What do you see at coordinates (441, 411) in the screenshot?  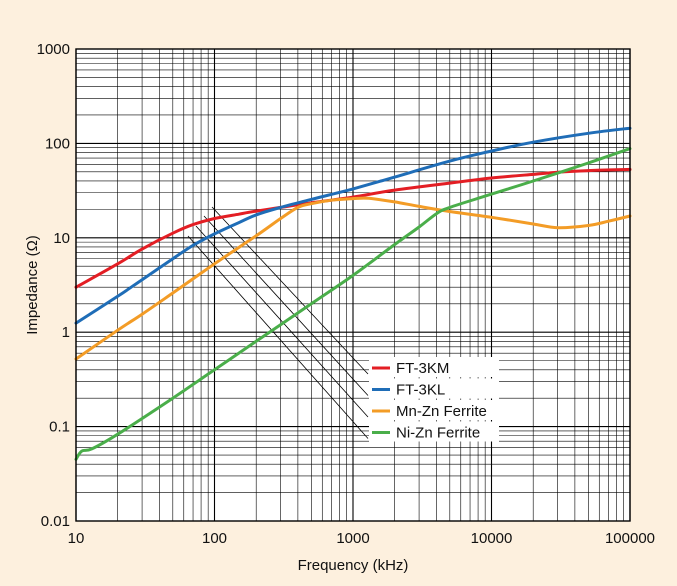 I see `legend-label-mn-zn-ferrite: Mn-Zn Ferrite` at bounding box center [441, 411].